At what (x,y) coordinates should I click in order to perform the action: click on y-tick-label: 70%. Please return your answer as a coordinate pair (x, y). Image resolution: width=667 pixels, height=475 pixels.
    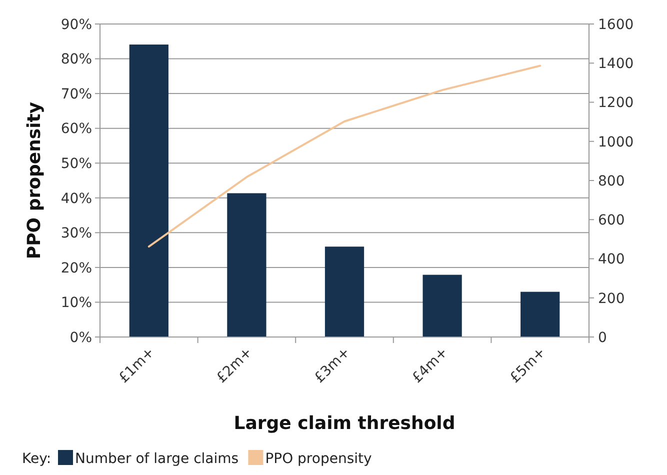
    Looking at the image, I should click on (76, 94).